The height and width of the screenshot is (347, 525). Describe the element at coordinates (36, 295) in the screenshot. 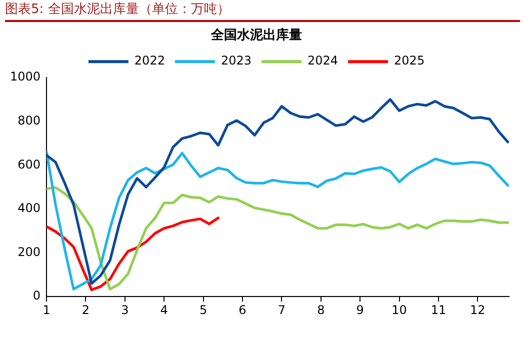

I see `y-tick-label: 0` at that location.